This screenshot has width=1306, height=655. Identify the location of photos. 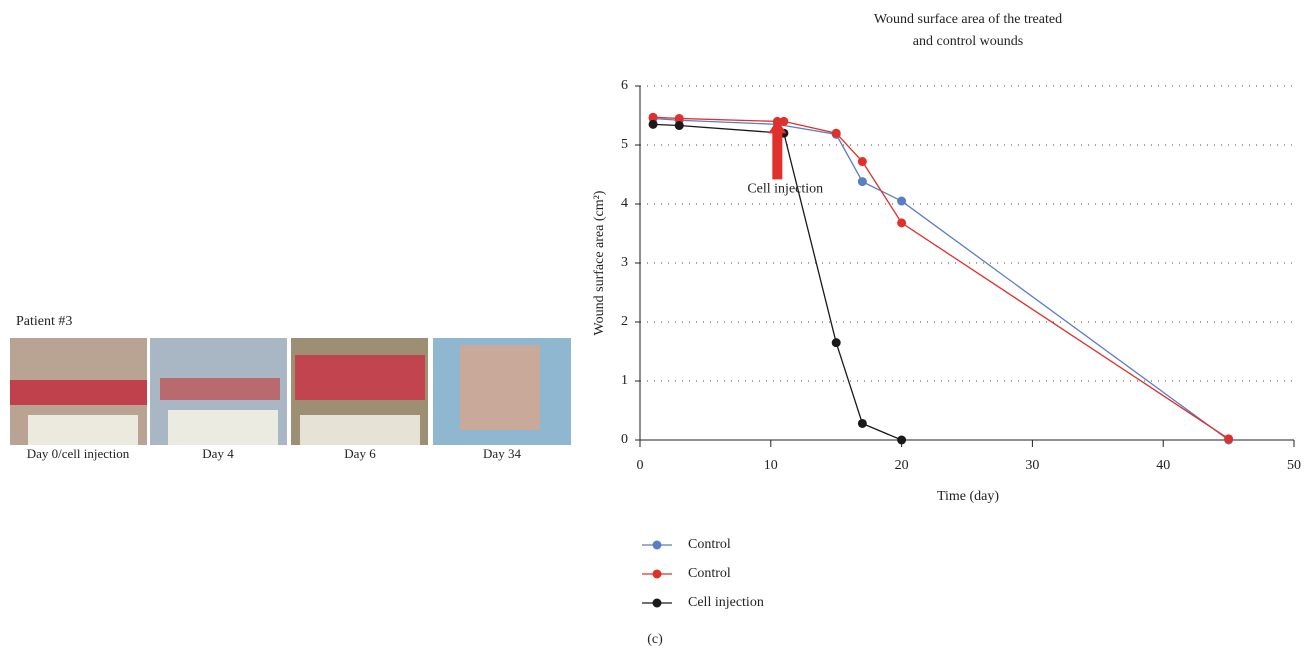
(290, 391).